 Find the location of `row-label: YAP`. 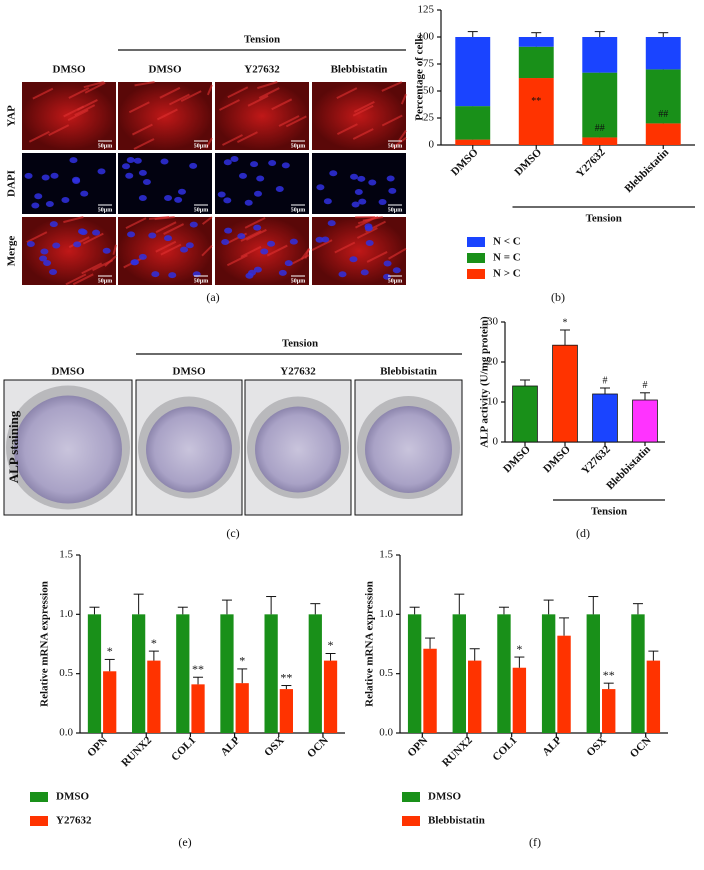

row-label: YAP is located at coordinates (12, 116).